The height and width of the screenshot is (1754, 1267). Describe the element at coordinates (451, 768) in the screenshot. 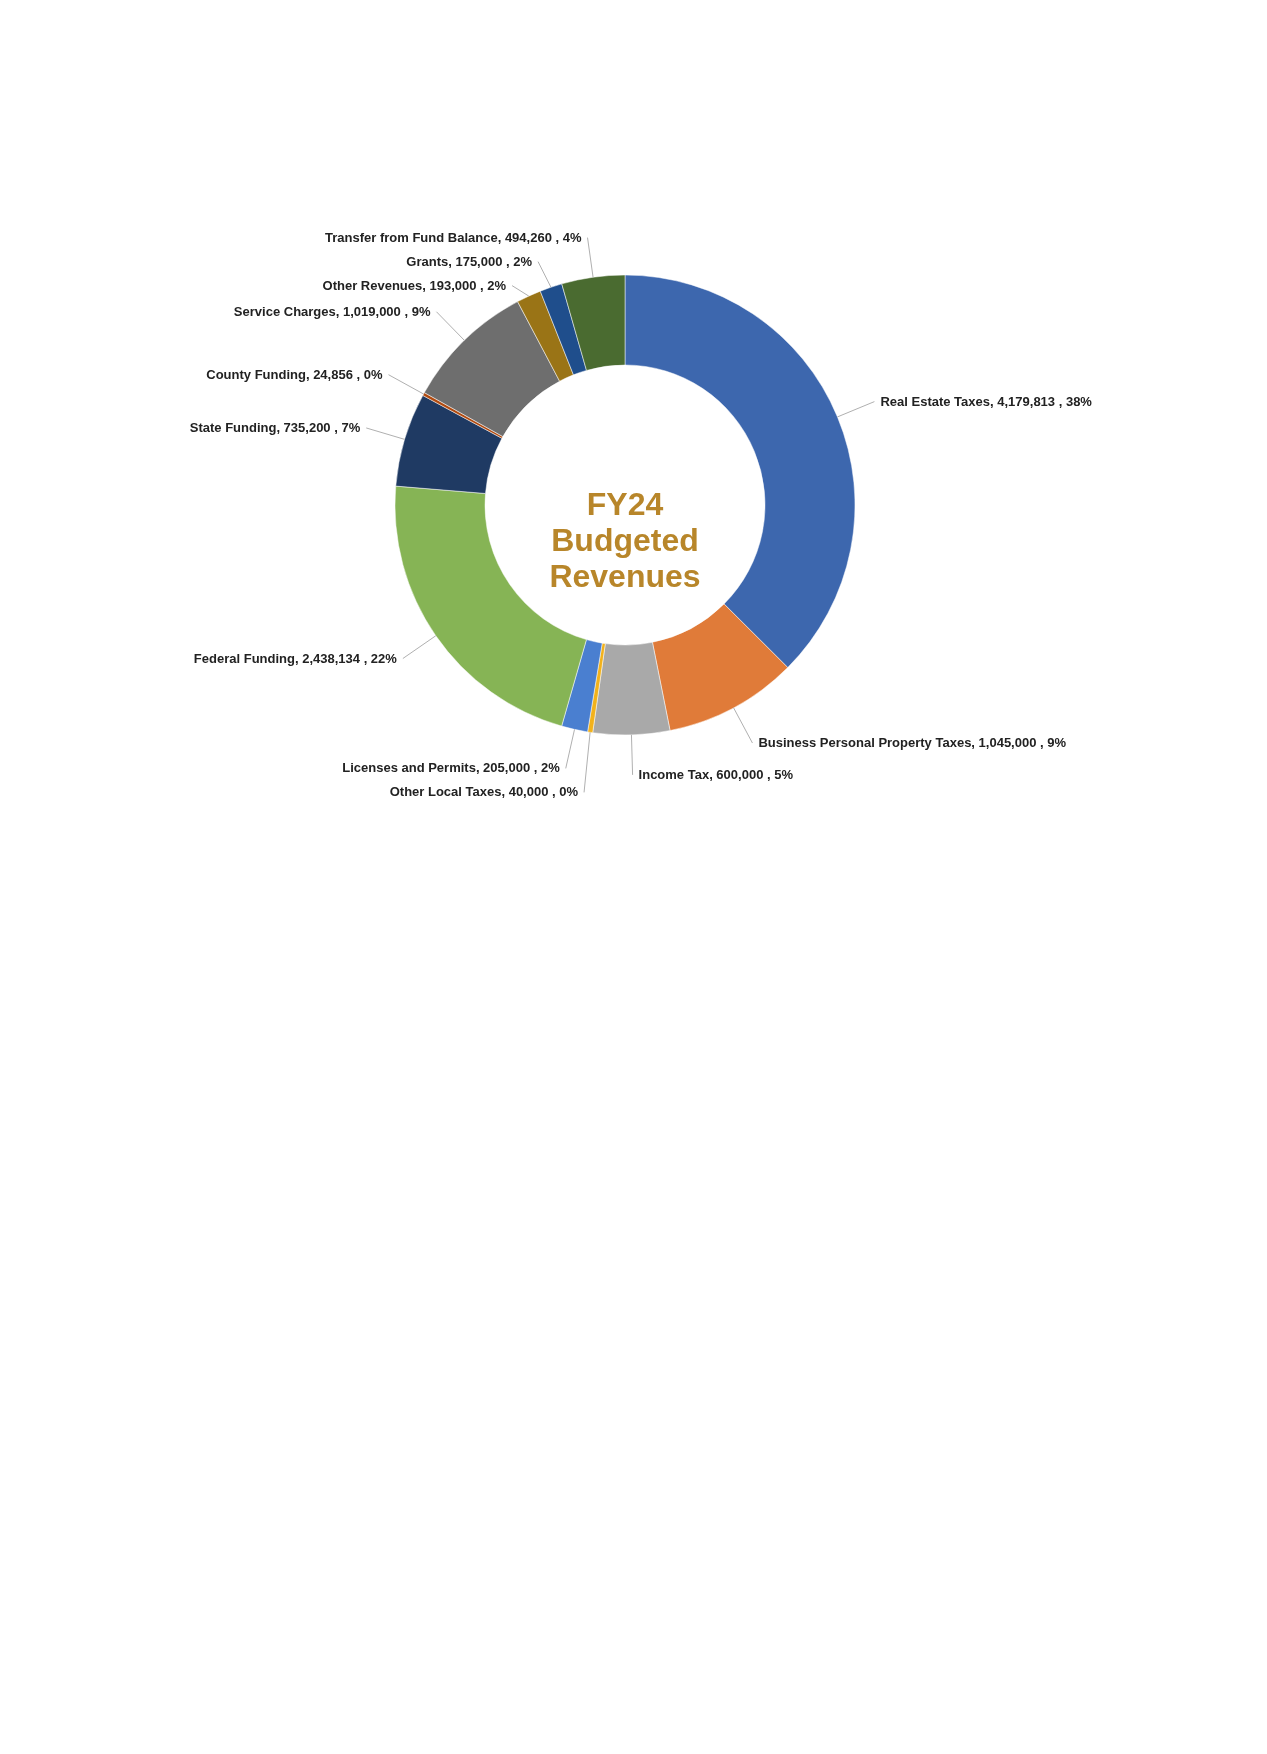

I see `slice-label: Licenses and Permits, 205,000 , 2%` at that location.